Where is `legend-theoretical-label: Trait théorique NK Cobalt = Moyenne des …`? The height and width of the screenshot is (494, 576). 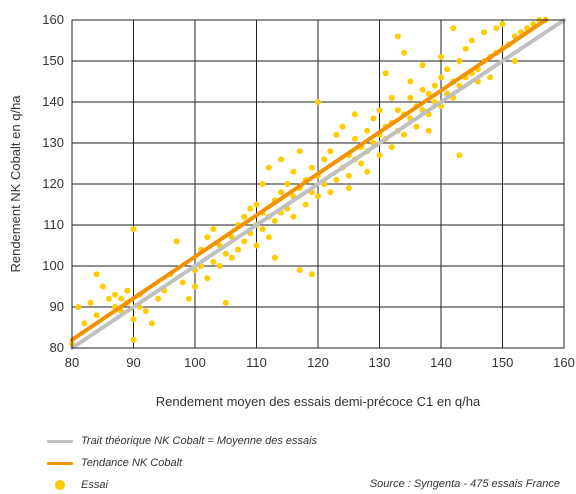 legend-theoretical-label: Trait théorique NK Cobalt = Moyenne des … is located at coordinates (199, 441).